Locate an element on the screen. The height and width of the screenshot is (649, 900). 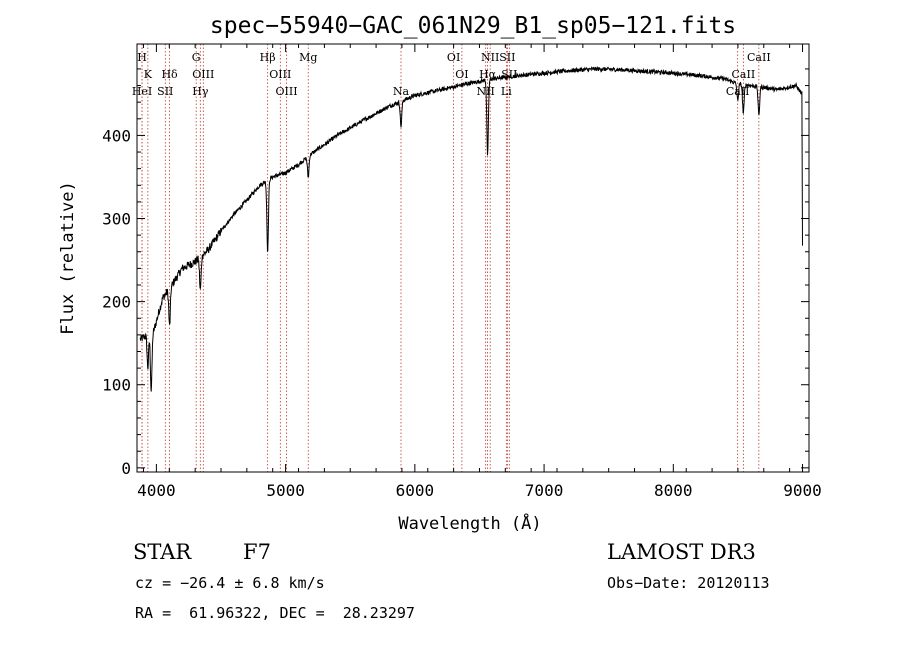
redshift-text: cz = −26.4 ± 6.8 km/s is located at coordinates (230, 583).